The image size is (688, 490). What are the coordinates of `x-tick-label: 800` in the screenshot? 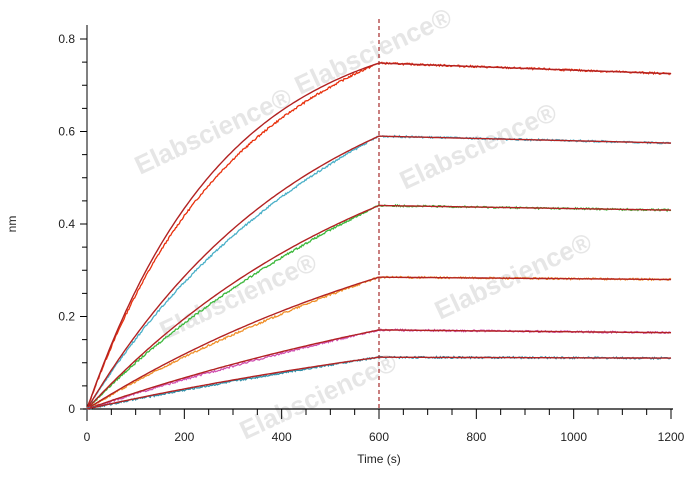 It's located at (476, 437).